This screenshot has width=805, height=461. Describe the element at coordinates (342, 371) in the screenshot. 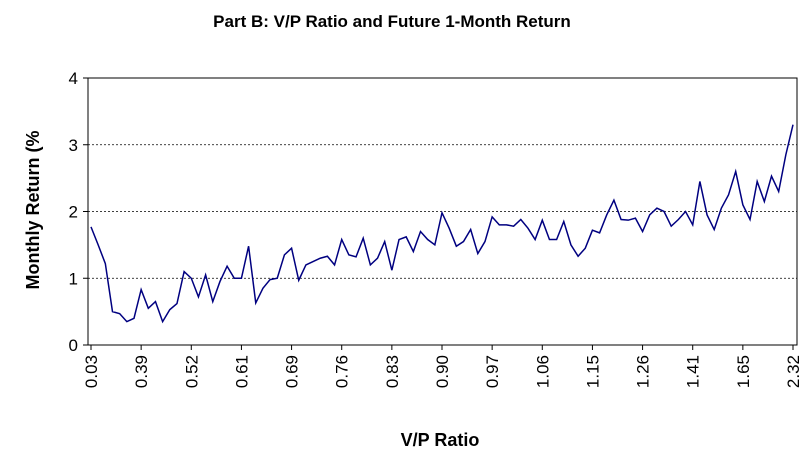

I see `x-tick-label: 0.76` at that location.